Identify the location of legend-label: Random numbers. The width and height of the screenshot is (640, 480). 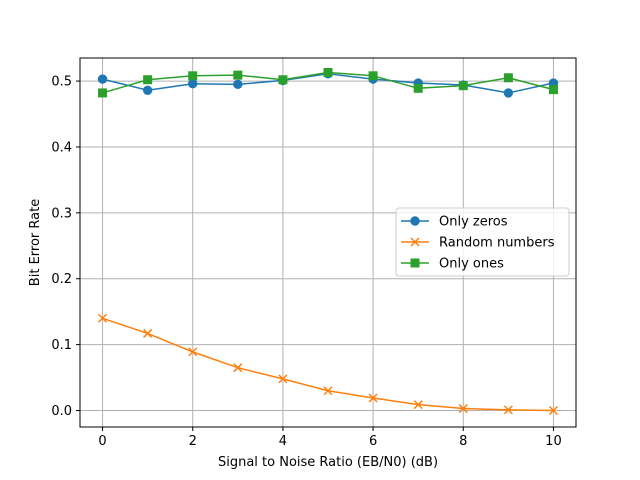
(497, 243).